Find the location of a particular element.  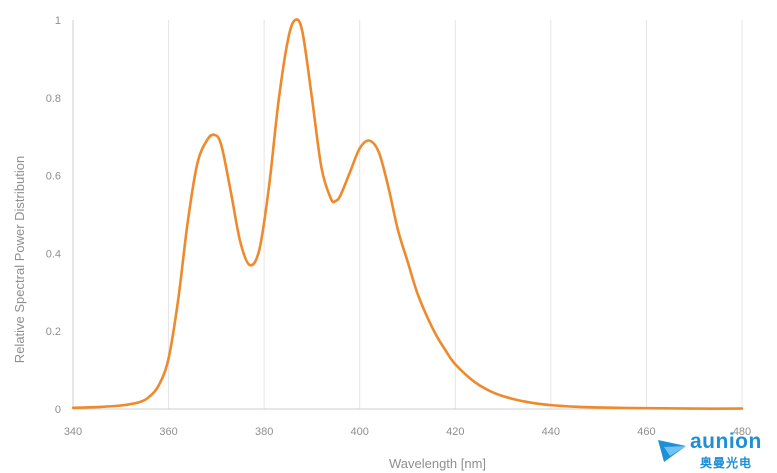

y-tick-label: 0.4 is located at coordinates (53, 254).